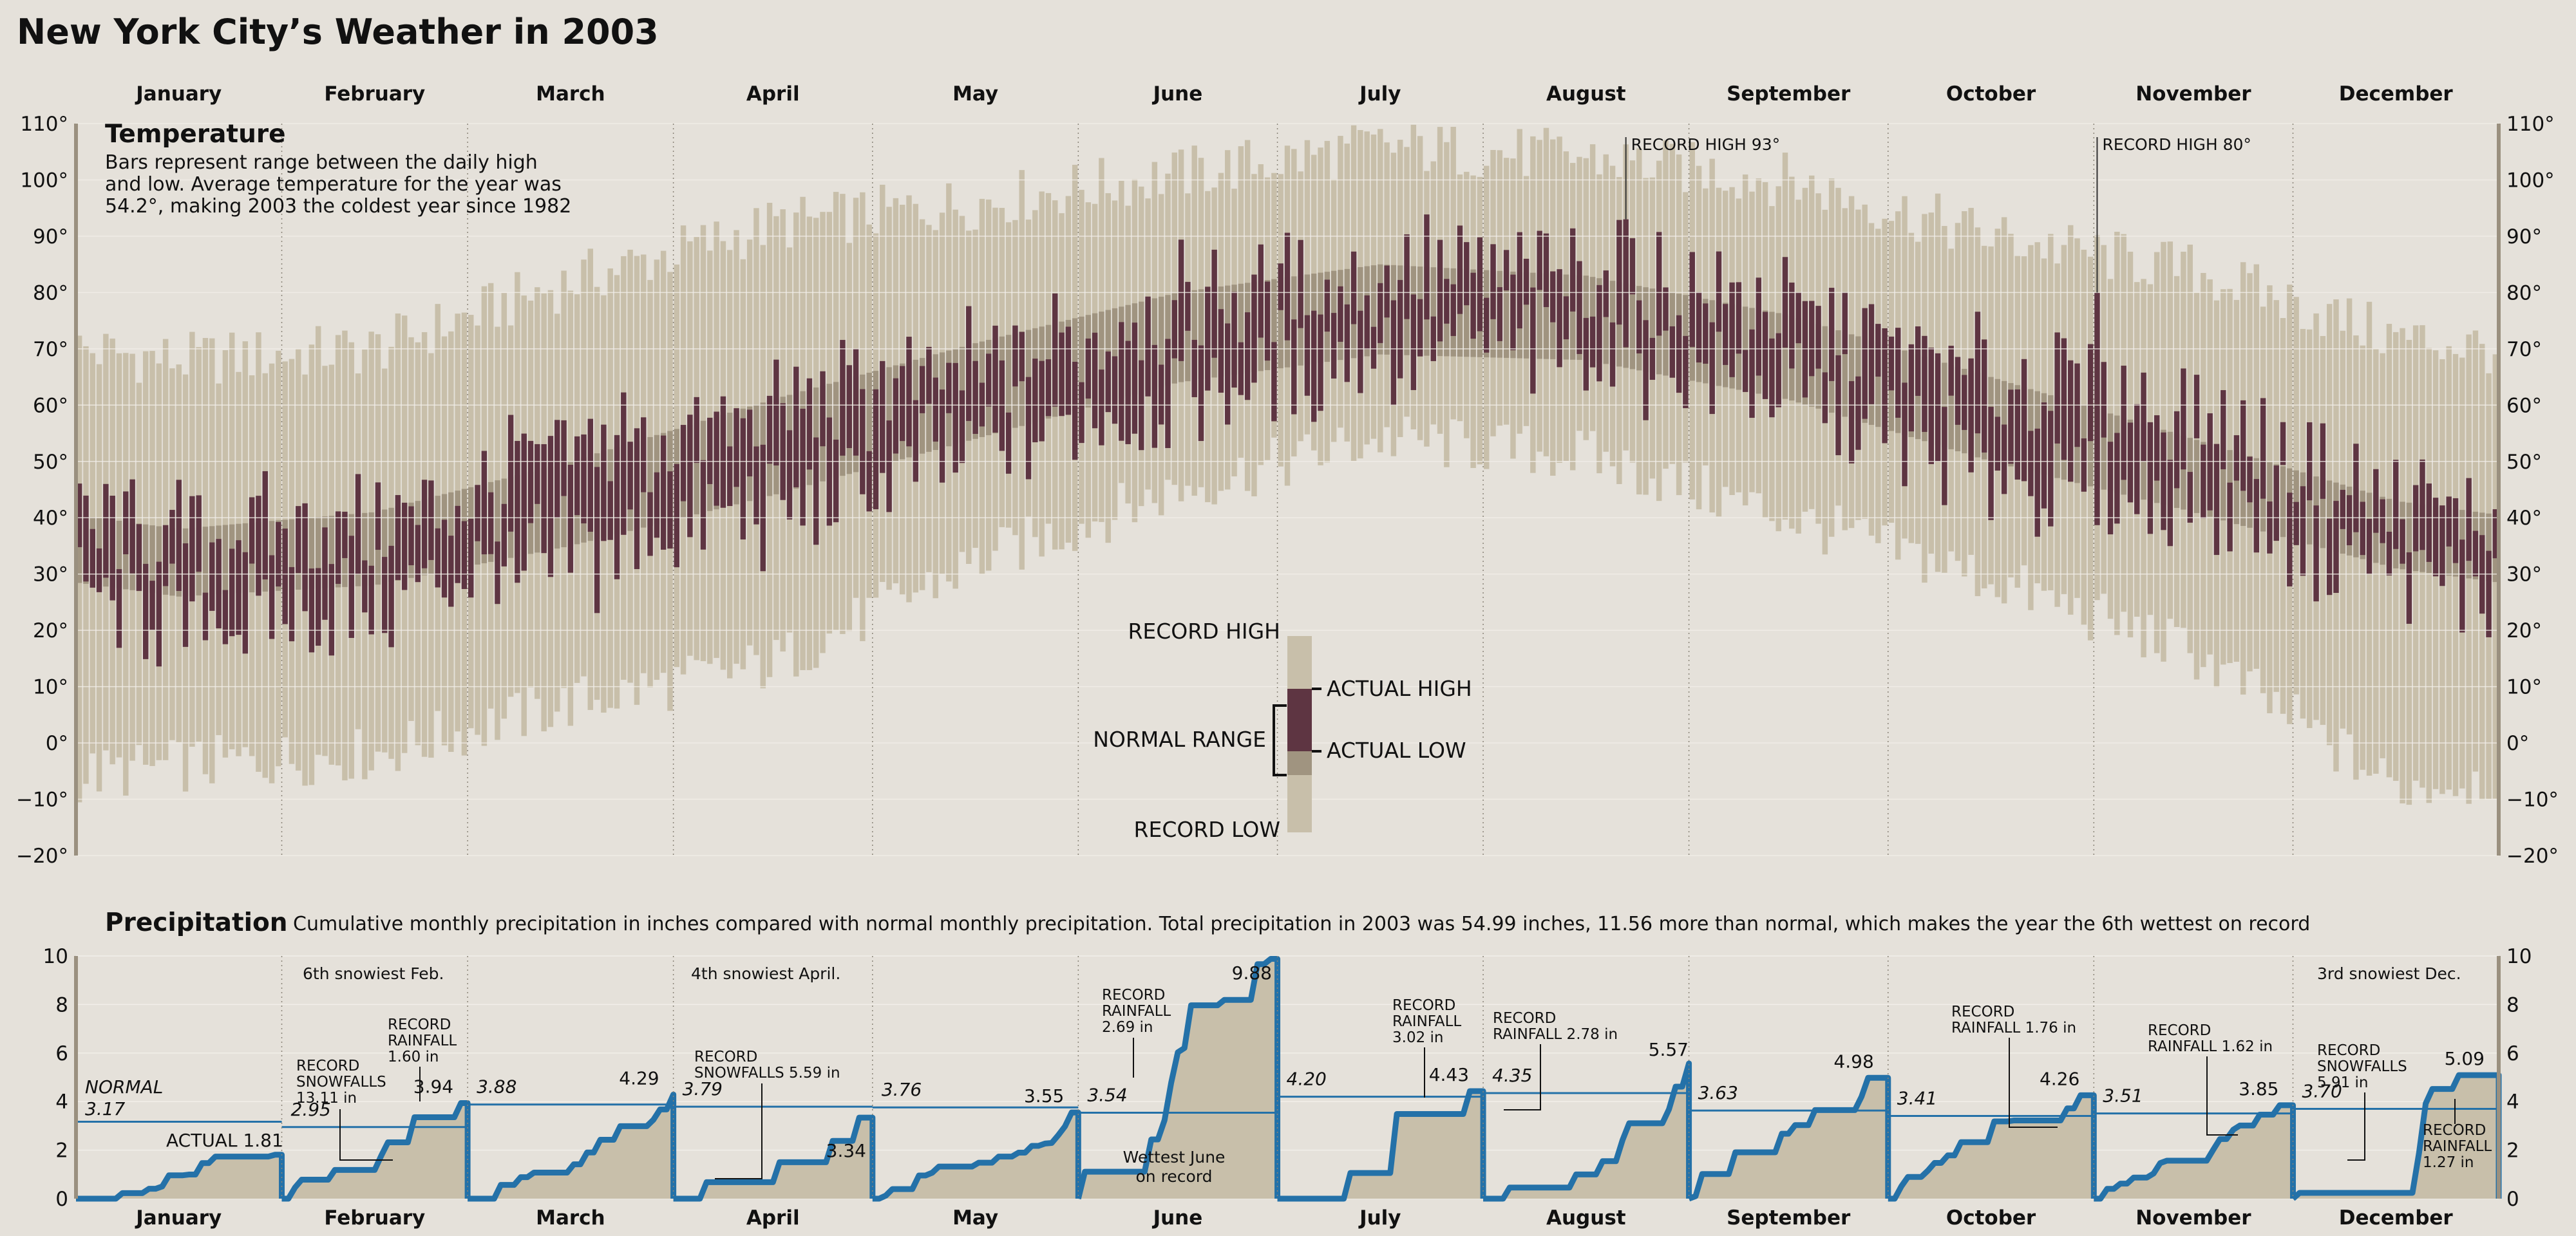 The width and height of the screenshot is (2576, 1236). Describe the element at coordinates (374, 1218) in the screenshot. I see `month-label-bottom: February` at that location.